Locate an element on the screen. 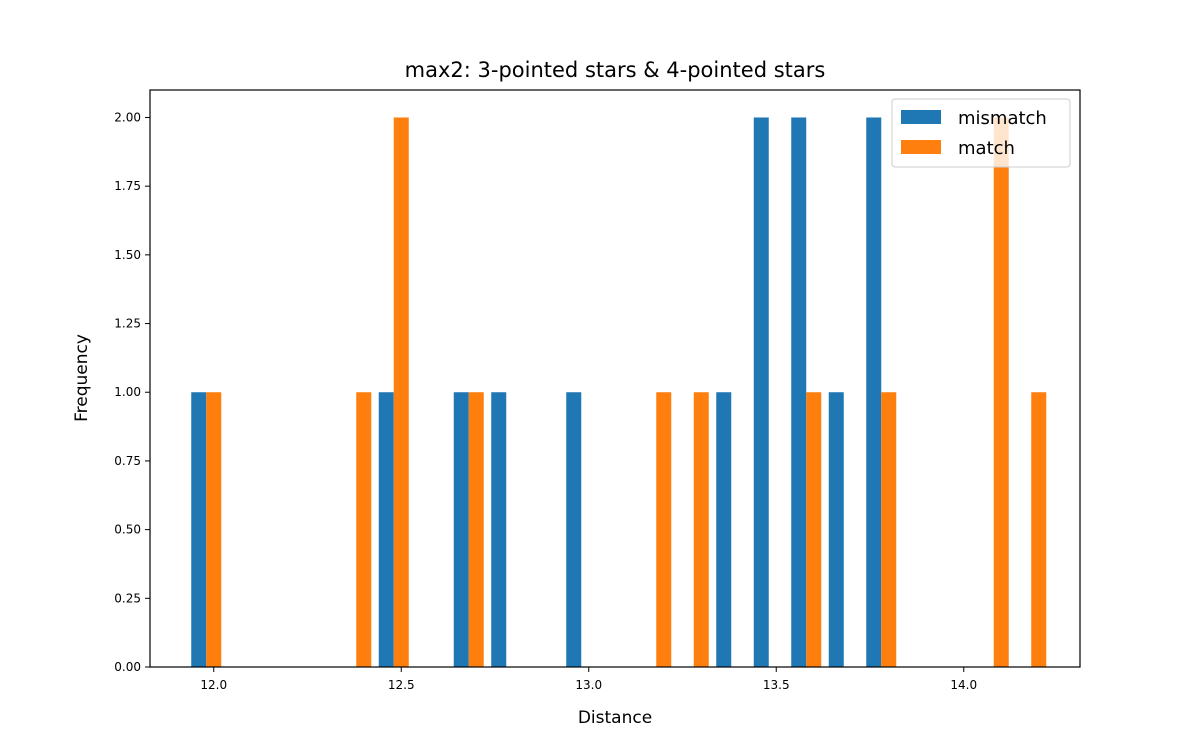  y-tick-label: 0.50 is located at coordinates (127, 530).